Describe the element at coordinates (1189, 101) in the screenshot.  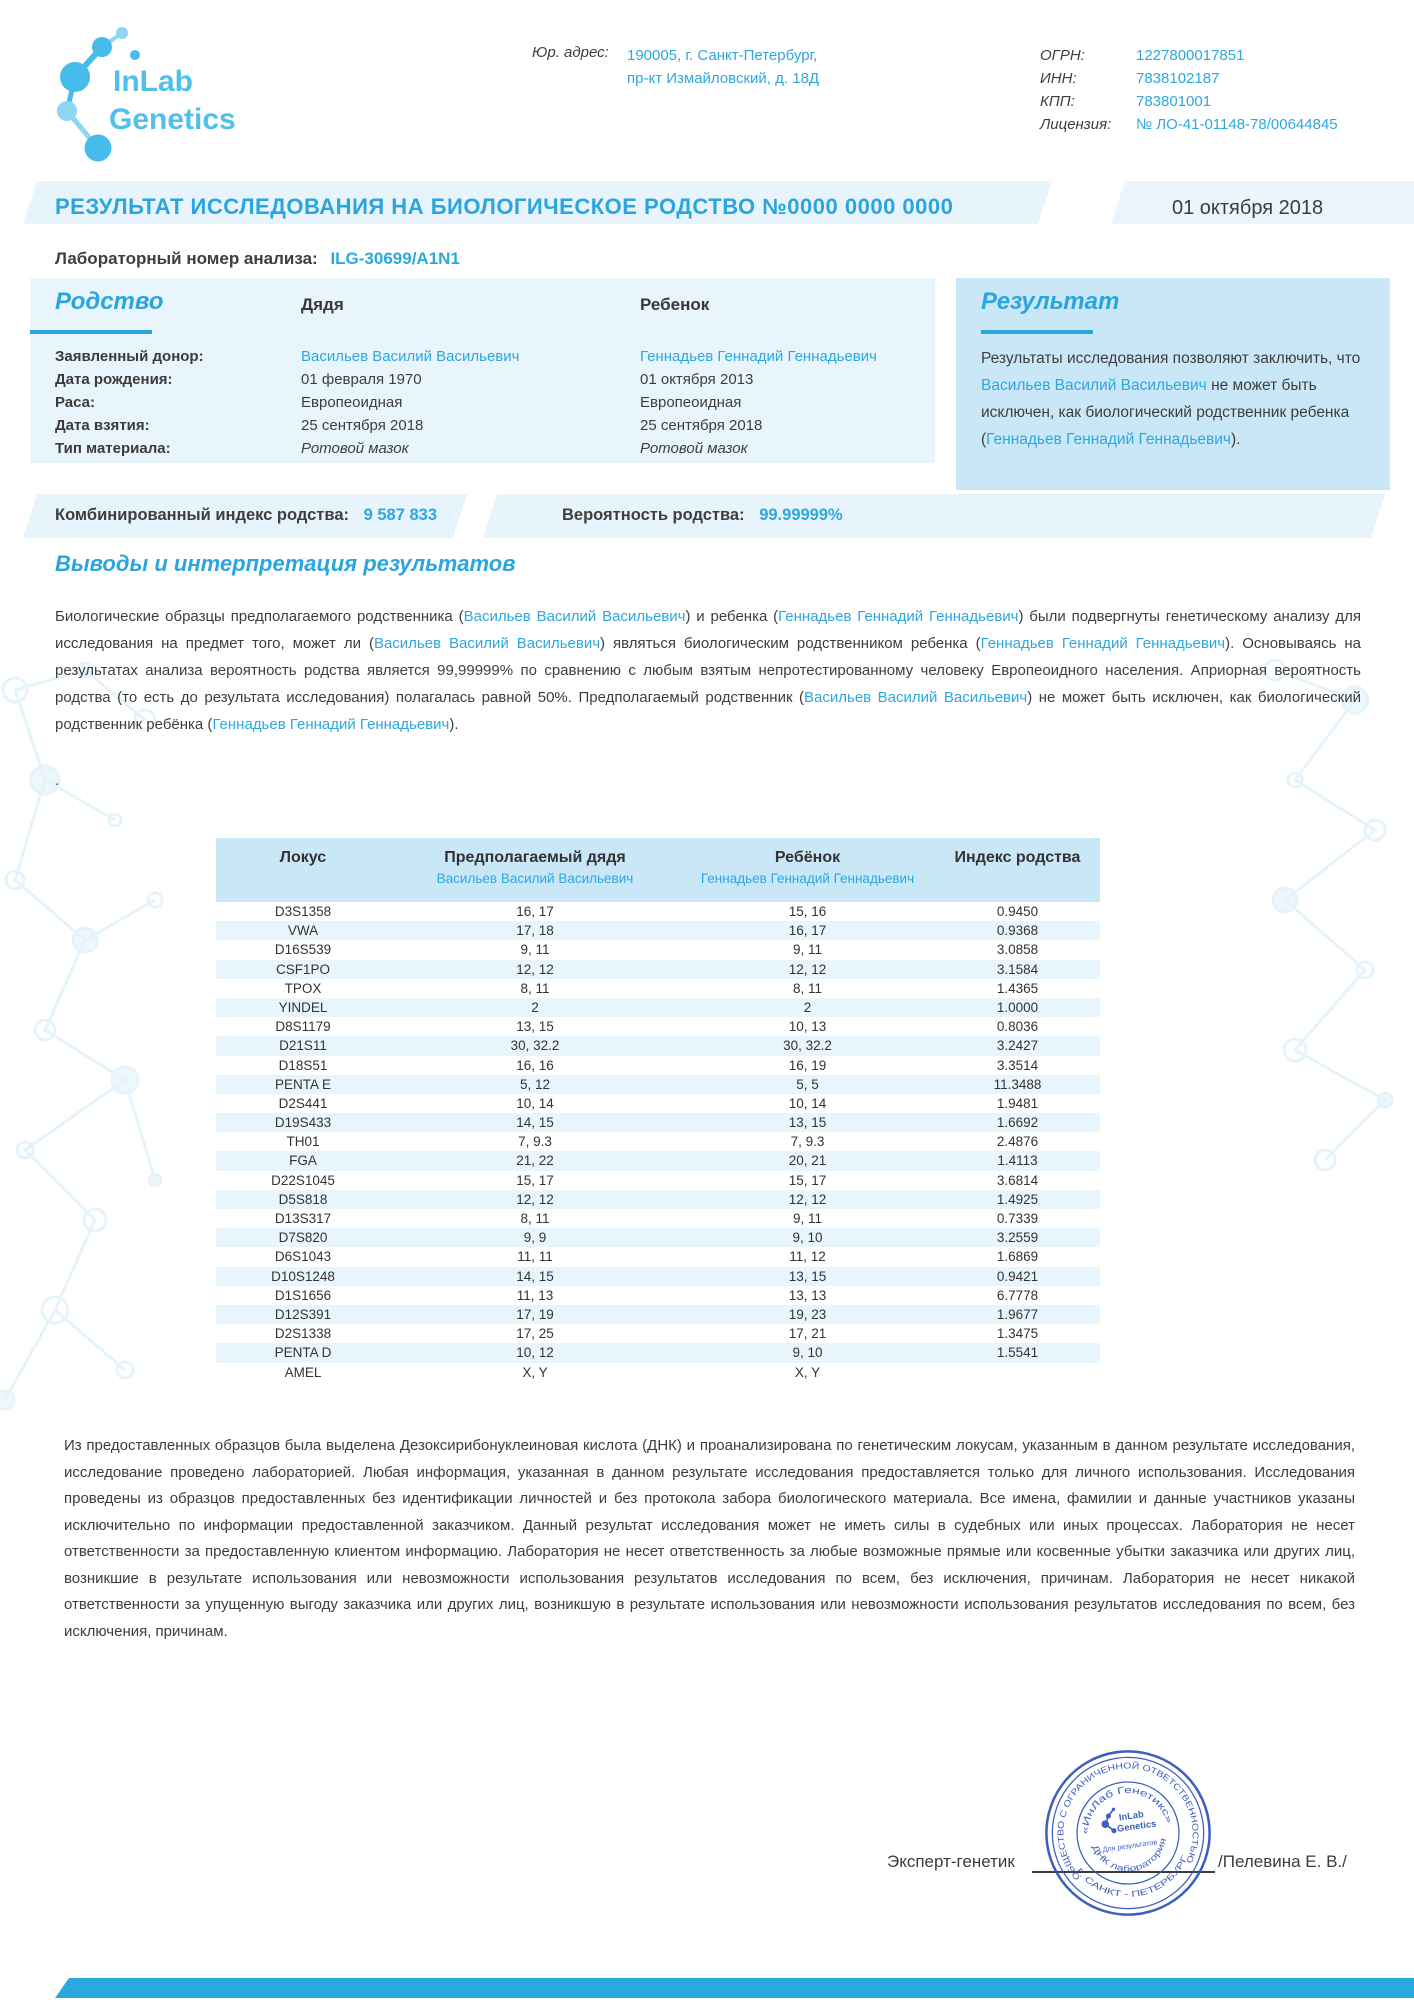
I see `registry-row: КПП: 783801001` at that location.